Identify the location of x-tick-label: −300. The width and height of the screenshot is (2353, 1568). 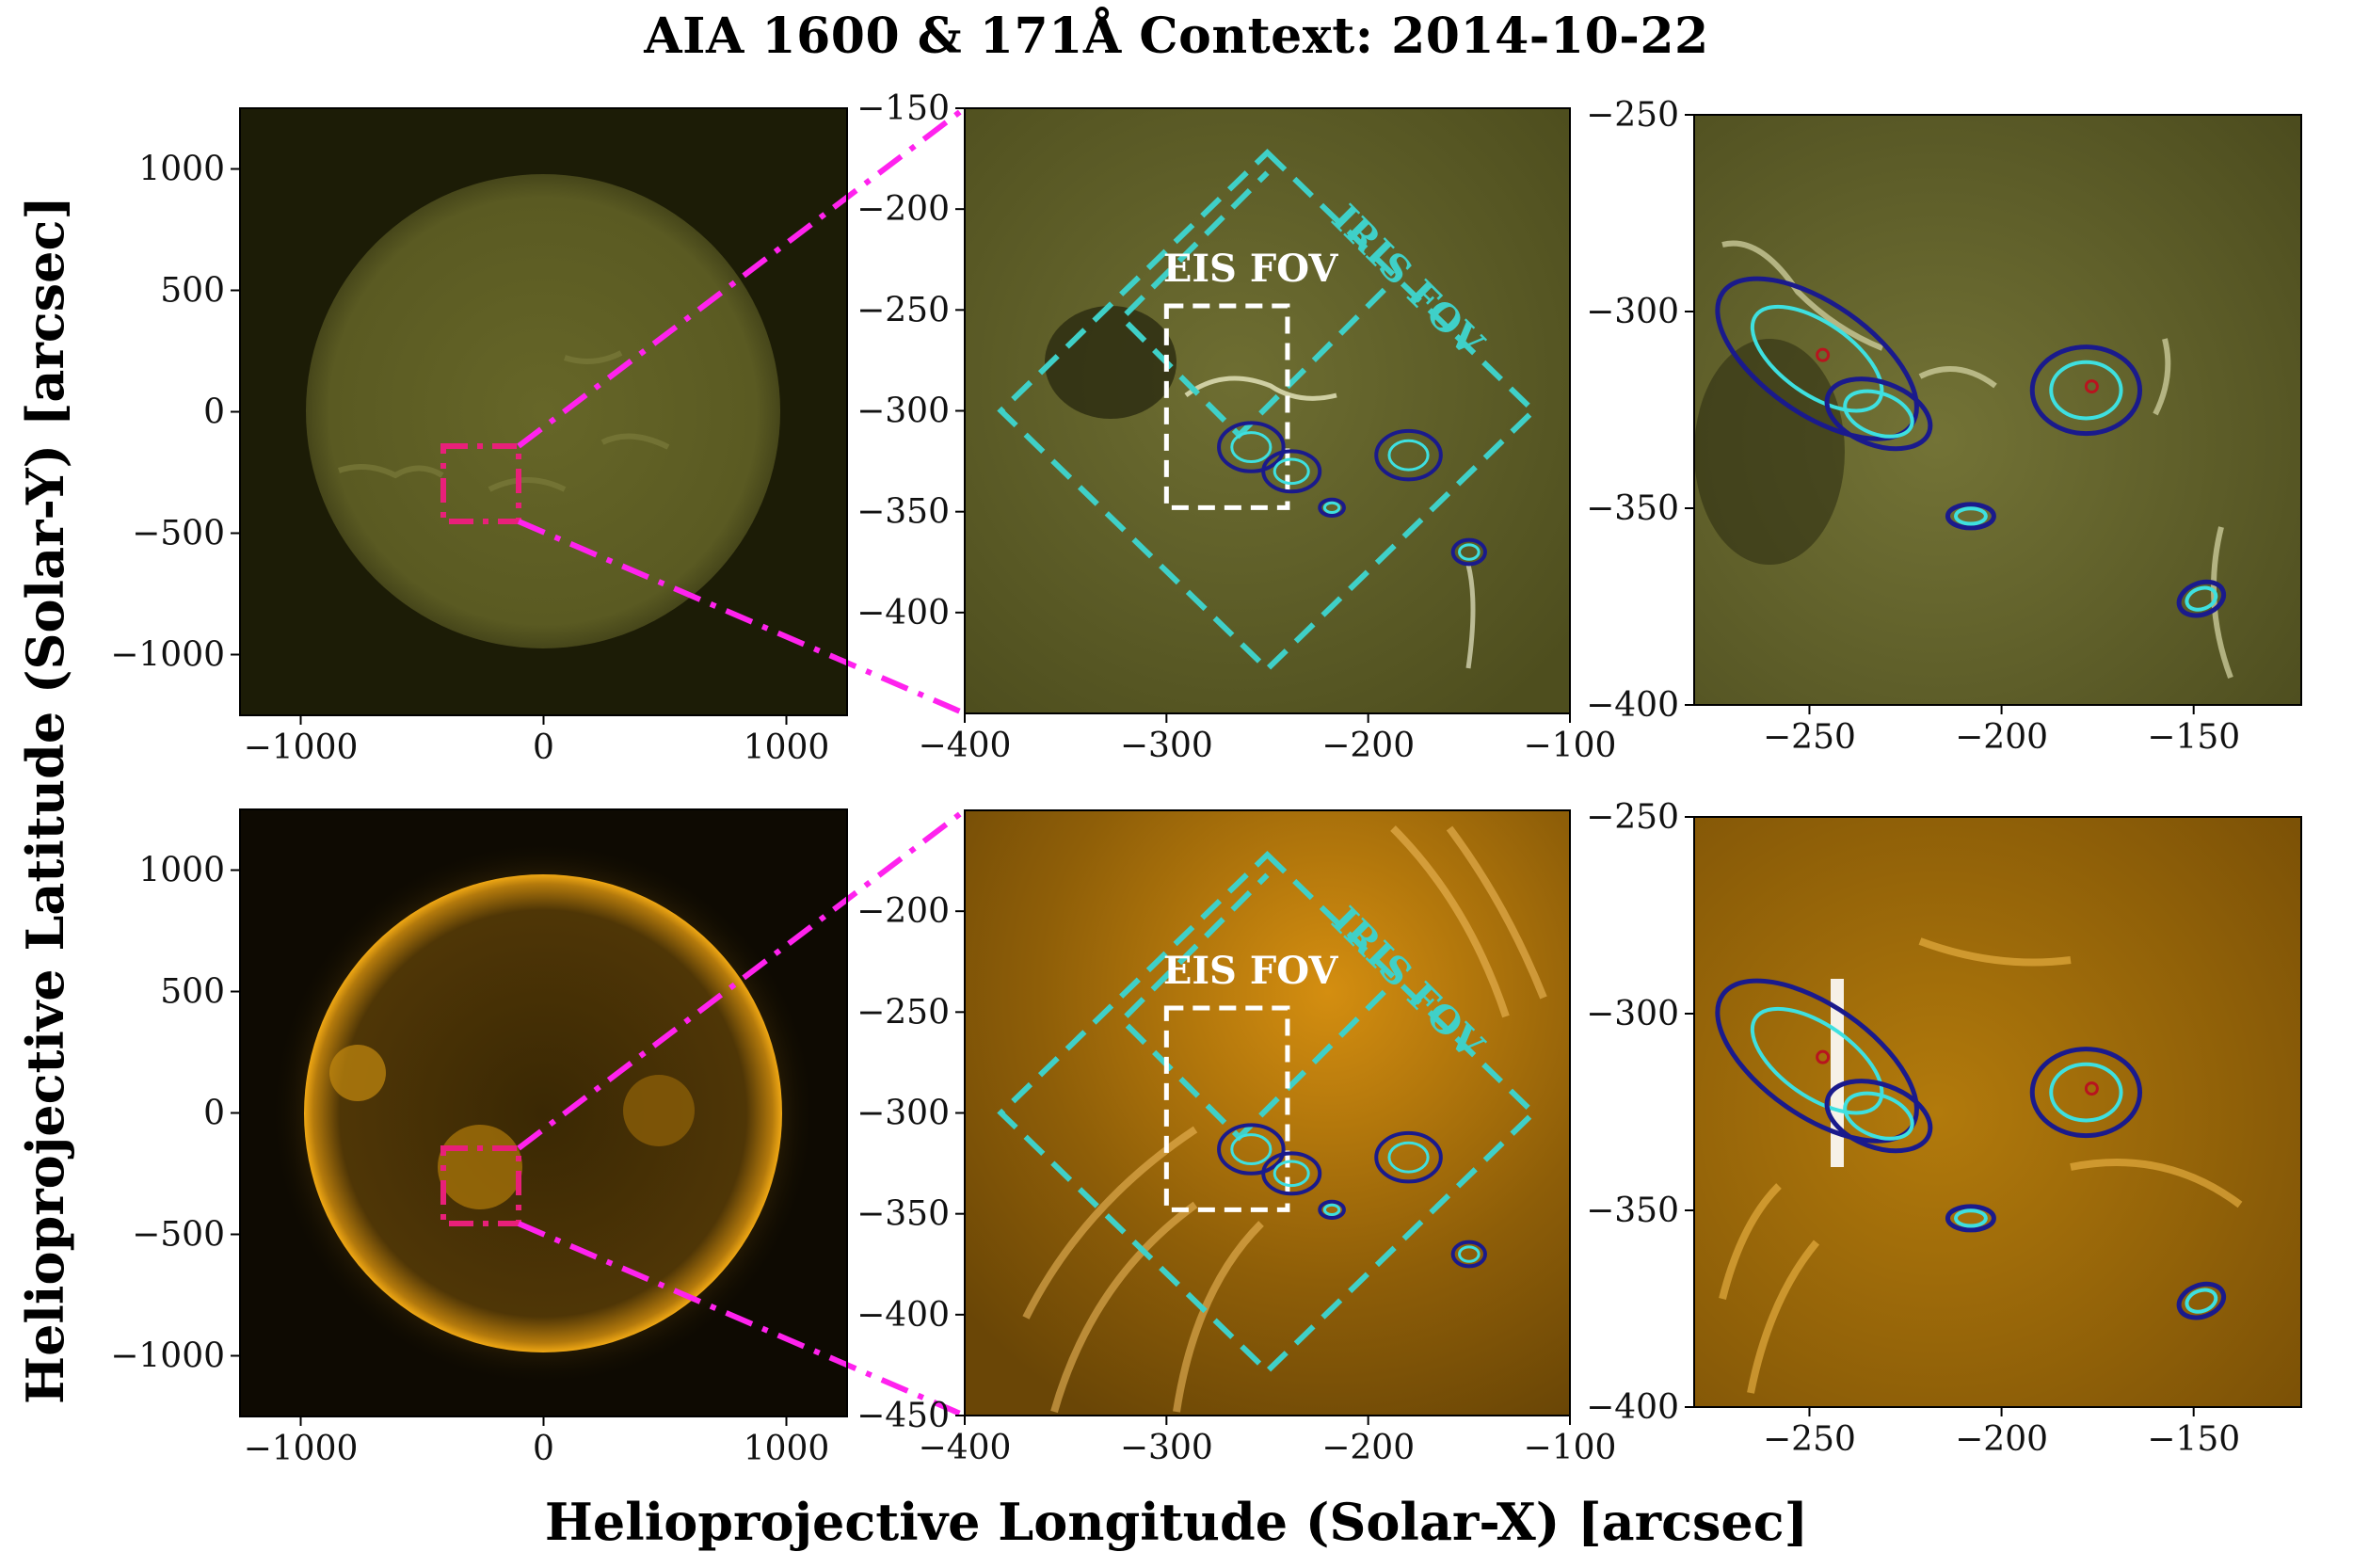
(1167, 746).